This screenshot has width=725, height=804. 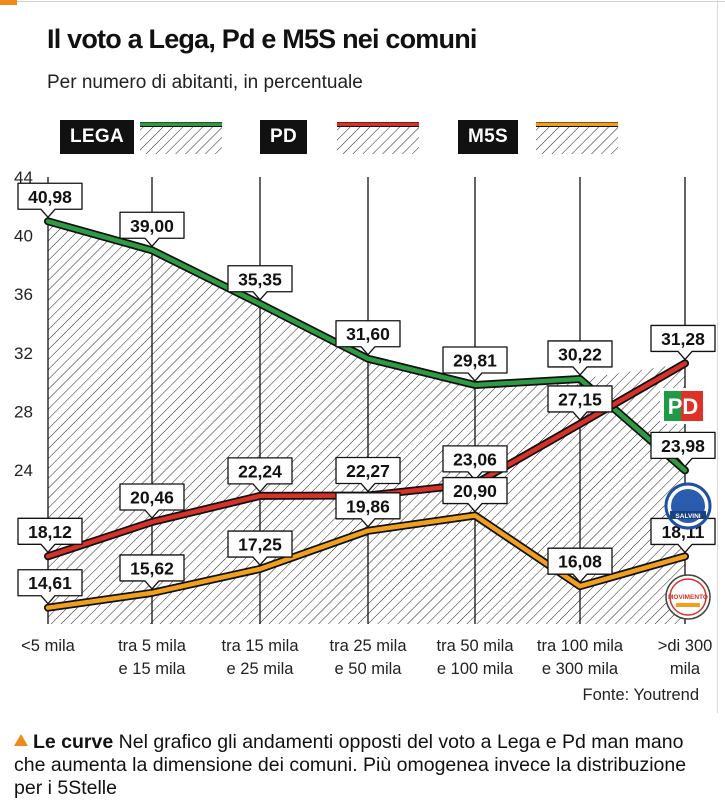 I want to click on data-label: 31,28, so click(x=683, y=342).